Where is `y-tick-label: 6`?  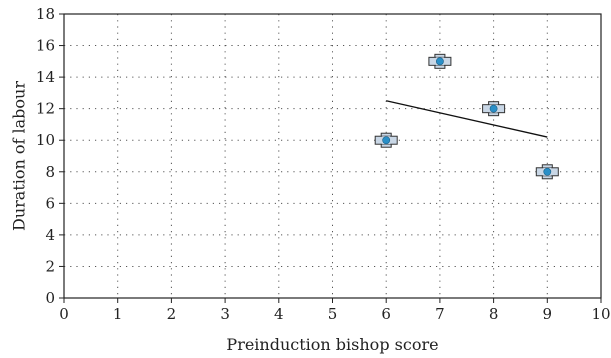 y-tick-label: 6 is located at coordinates (50, 203).